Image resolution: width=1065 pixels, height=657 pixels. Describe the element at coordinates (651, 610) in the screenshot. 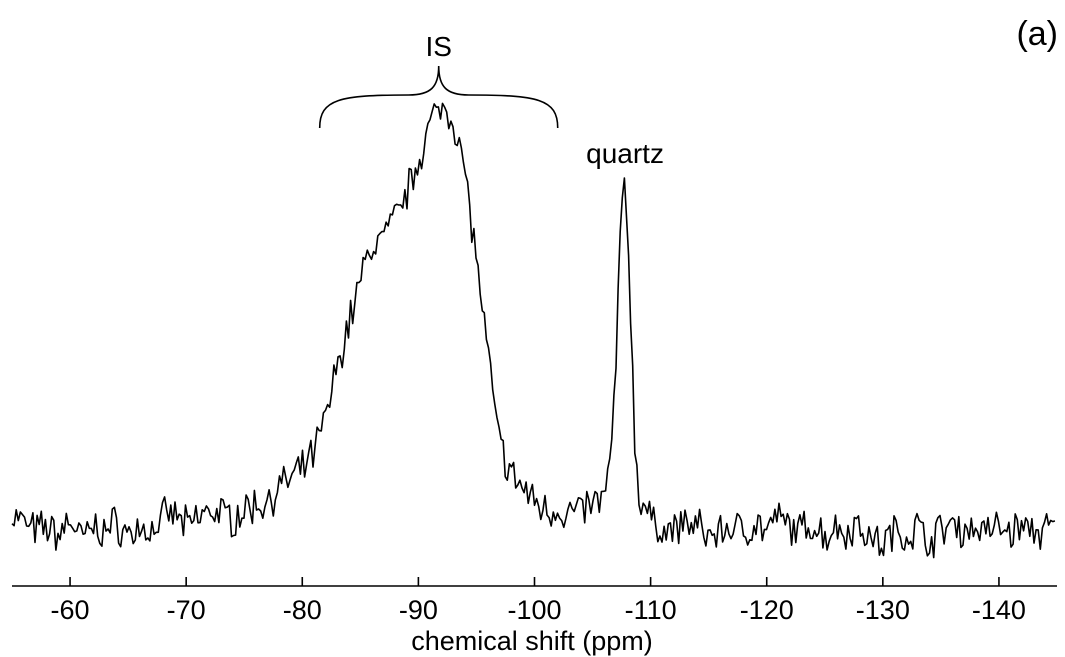

I see `x-tick-label: -110` at that location.